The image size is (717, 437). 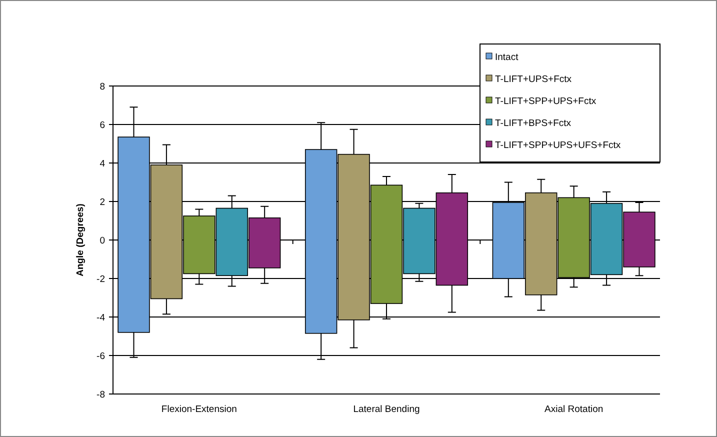 What do you see at coordinates (545, 101) in the screenshot?
I see `legend-label: T-LIFT+SPP+UPS+Fctx` at bounding box center [545, 101].